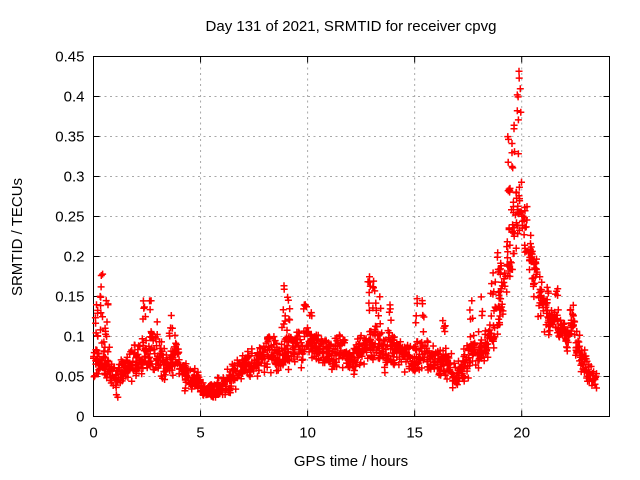  What do you see at coordinates (200, 433) in the screenshot?
I see `x-tick-label: 5` at bounding box center [200, 433].